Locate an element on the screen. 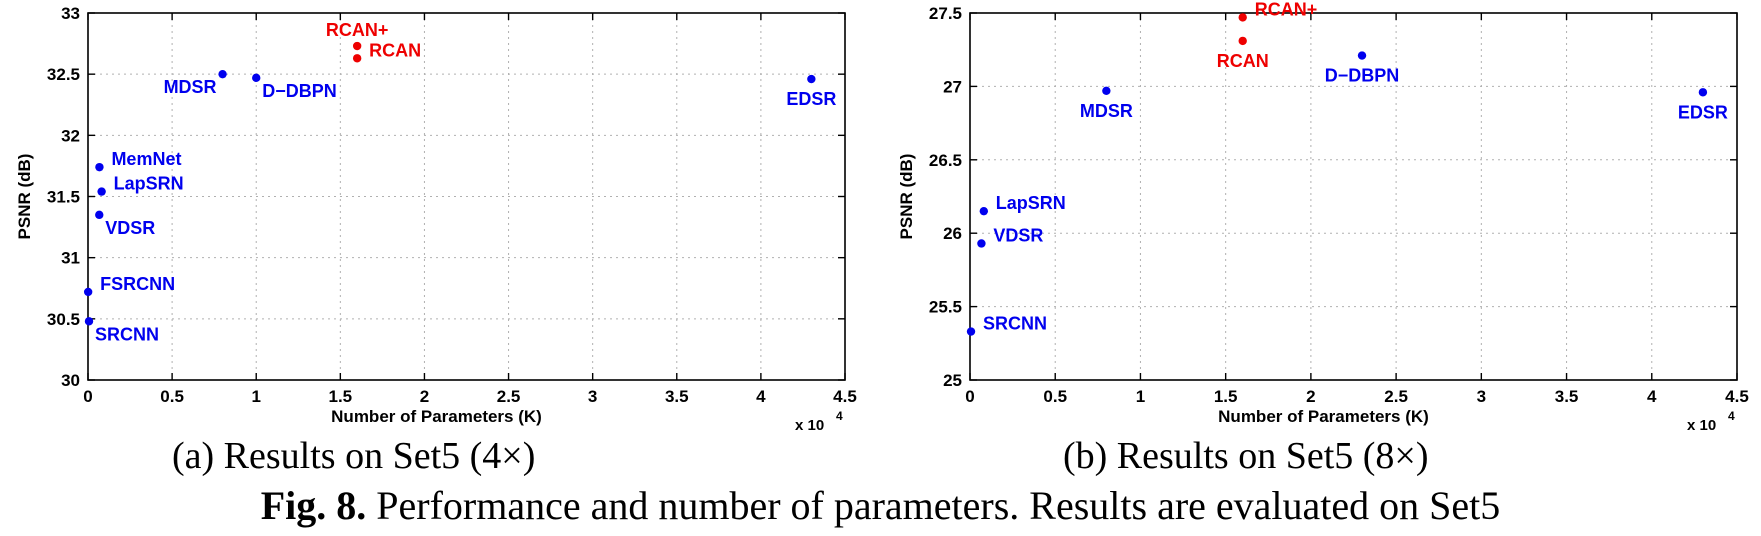 The height and width of the screenshot is (536, 1761). y-tick-label: 27 is located at coordinates (952, 86).